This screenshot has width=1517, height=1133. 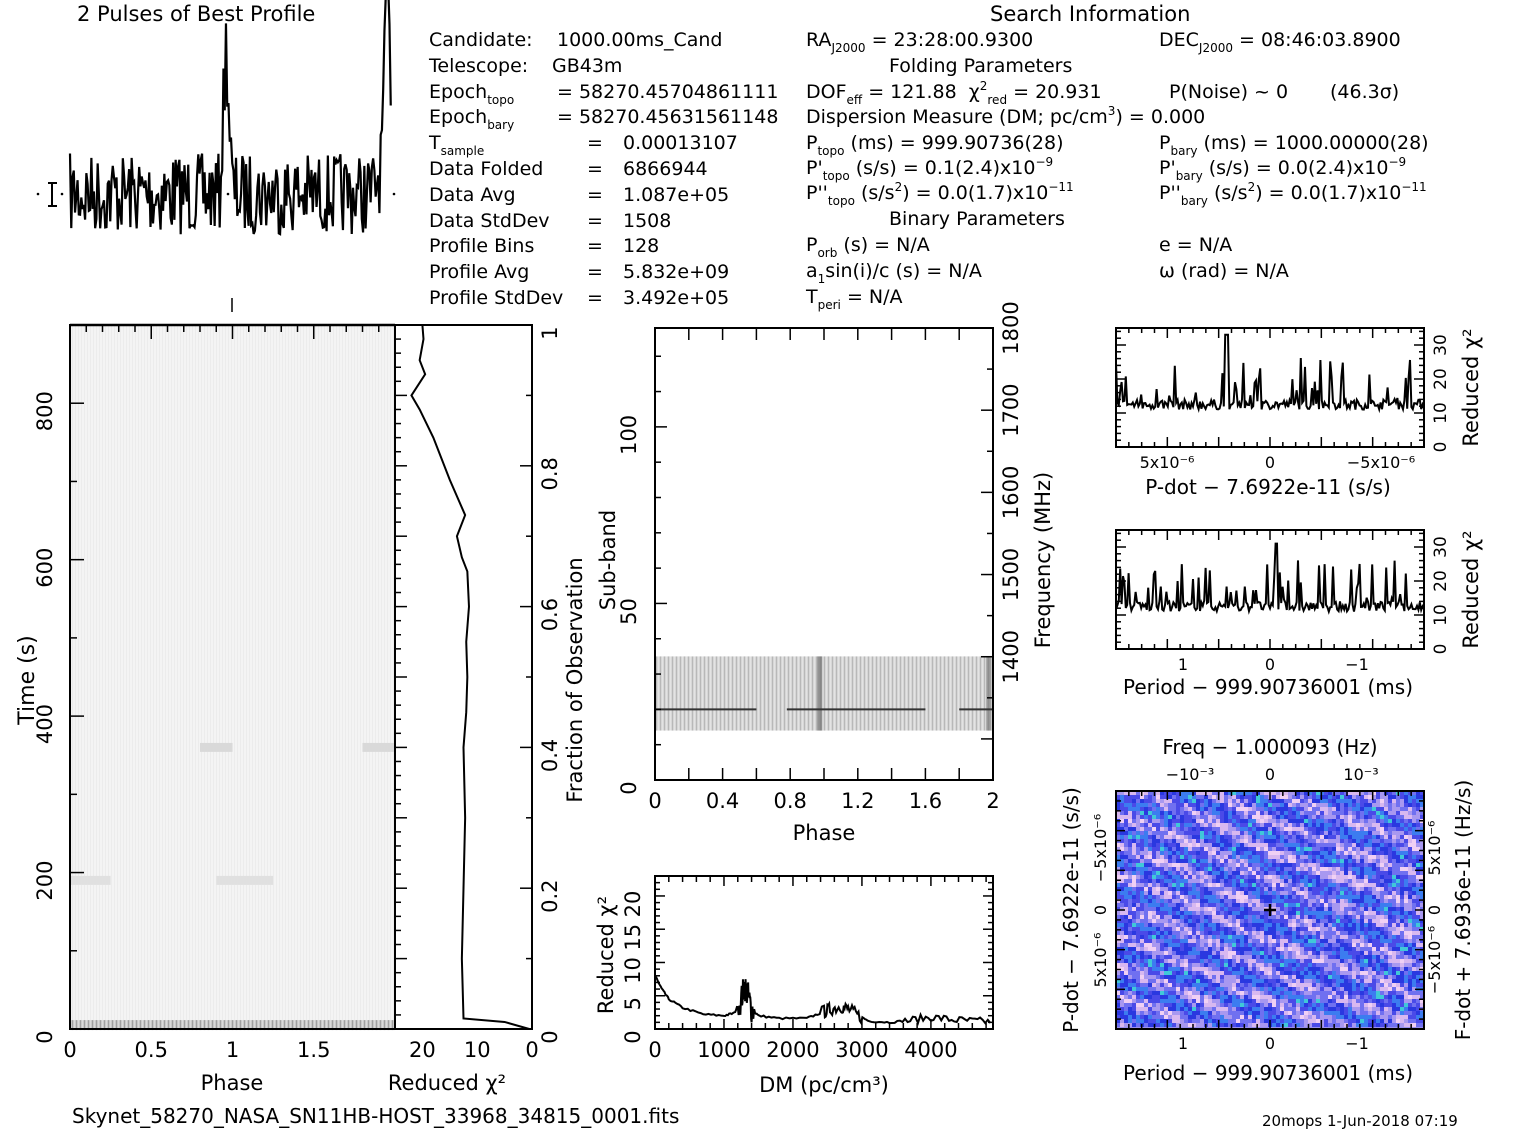 What do you see at coordinates (861, 1050) in the screenshot?
I see `x-tick-label: 3000` at bounding box center [861, 1050].